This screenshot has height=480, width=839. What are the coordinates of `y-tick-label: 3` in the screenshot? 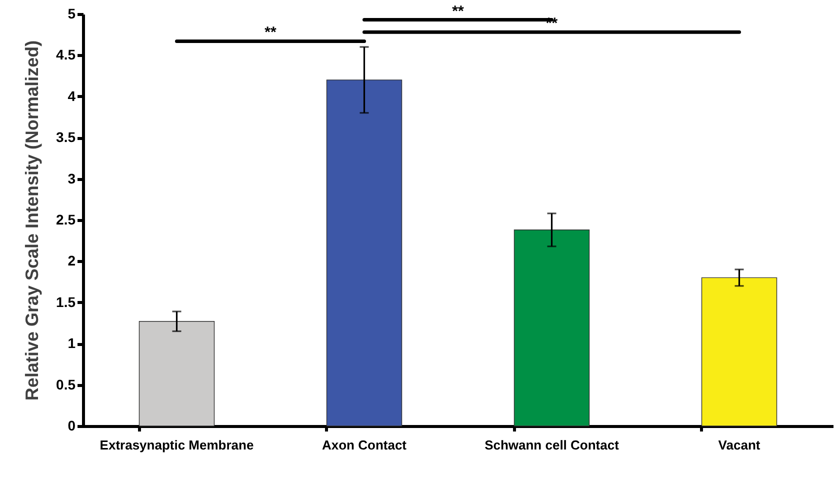 It's located at (72, 178).